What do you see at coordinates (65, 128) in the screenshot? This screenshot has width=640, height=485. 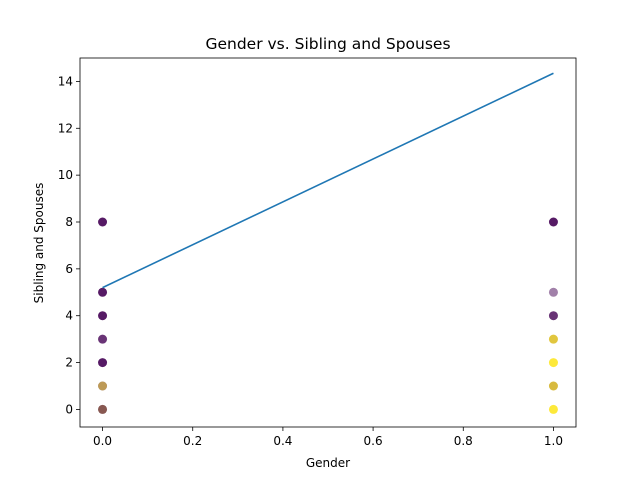 I see `y-tick-label: 12` at bounding box center [65, 128].